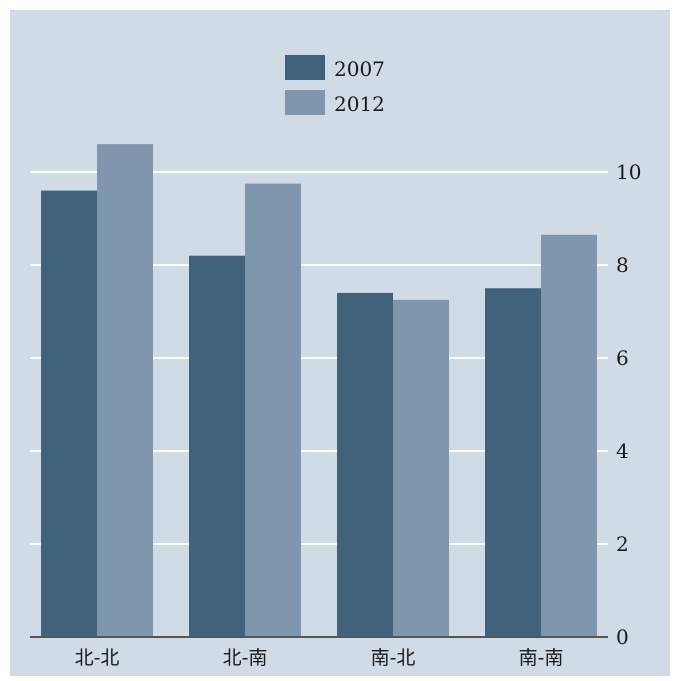 The width and height of the screenshot is (675, 681). What do you see at coordinates (622, 265) in the screenshot?
I see `y-tick-label: 8` at bounding box center [622, 265].